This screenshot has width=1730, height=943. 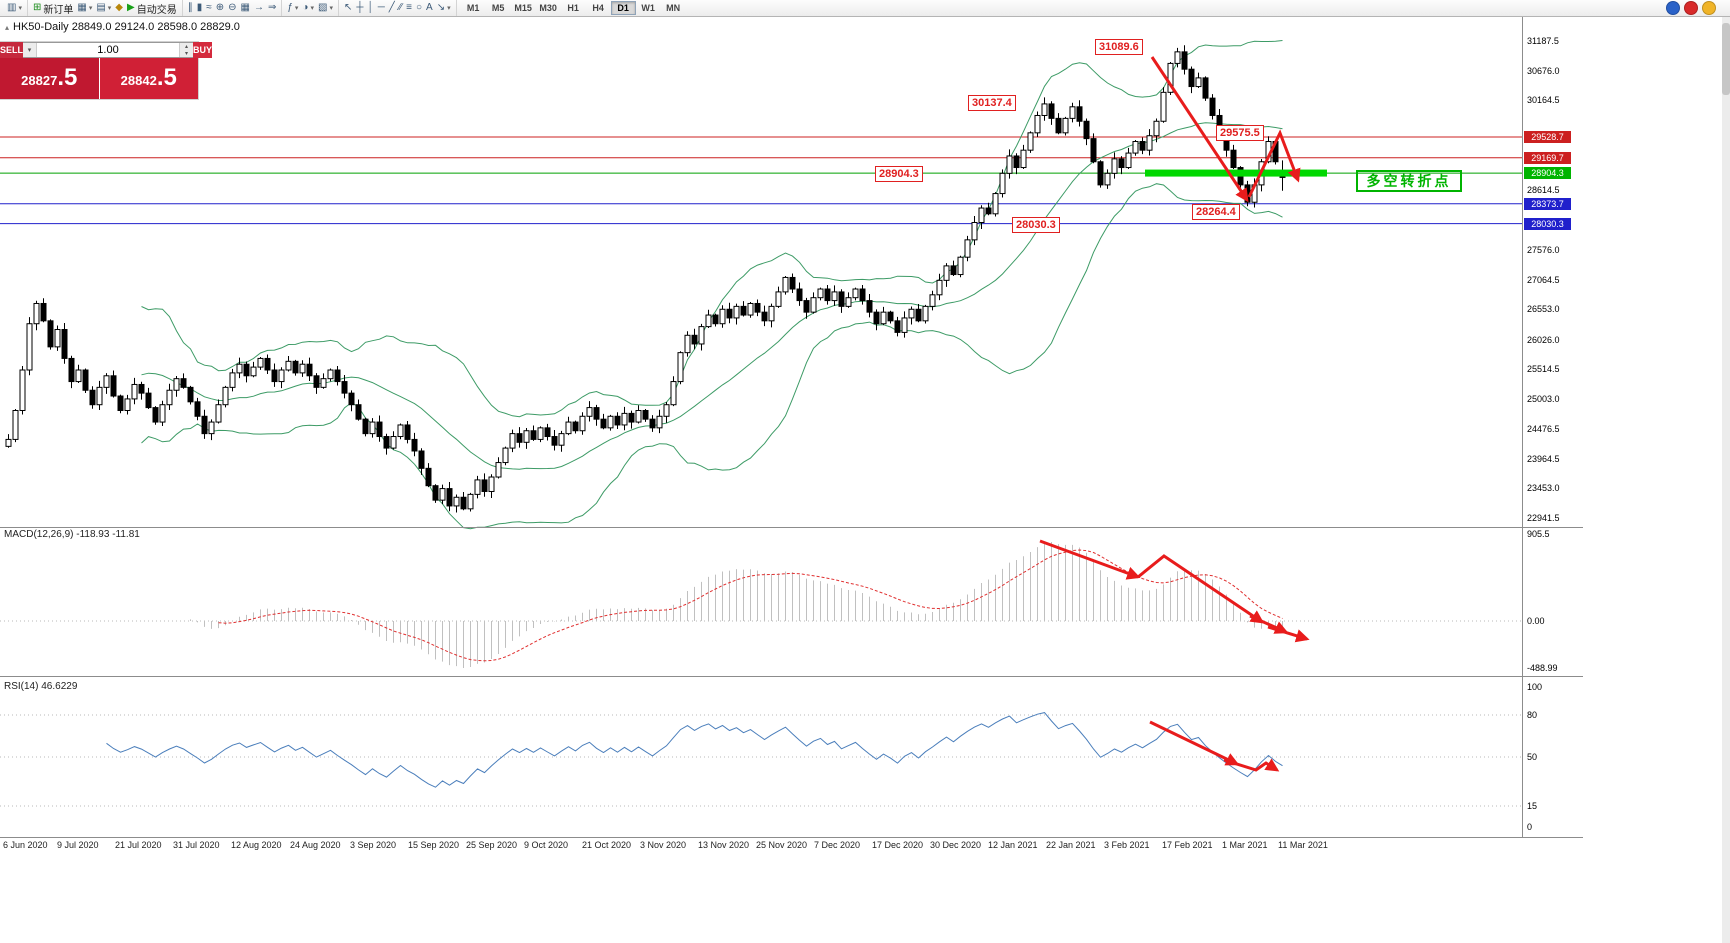 I want to click on time-axis-label: 9 Jul 2020, so click(x=78, y=845).